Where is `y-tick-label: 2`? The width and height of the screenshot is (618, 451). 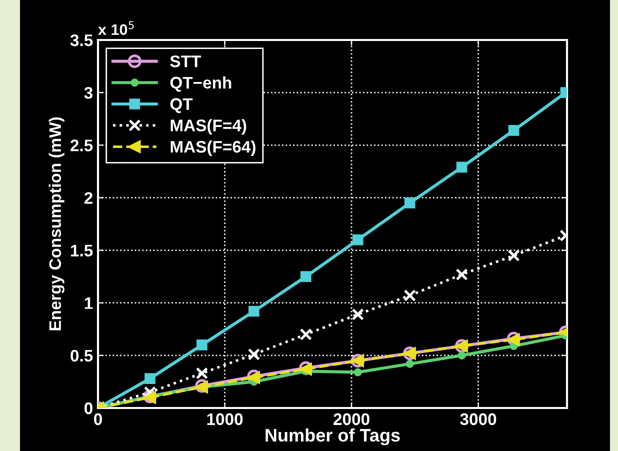 y-tick-label: 2 is located at coordinates (88, 198).